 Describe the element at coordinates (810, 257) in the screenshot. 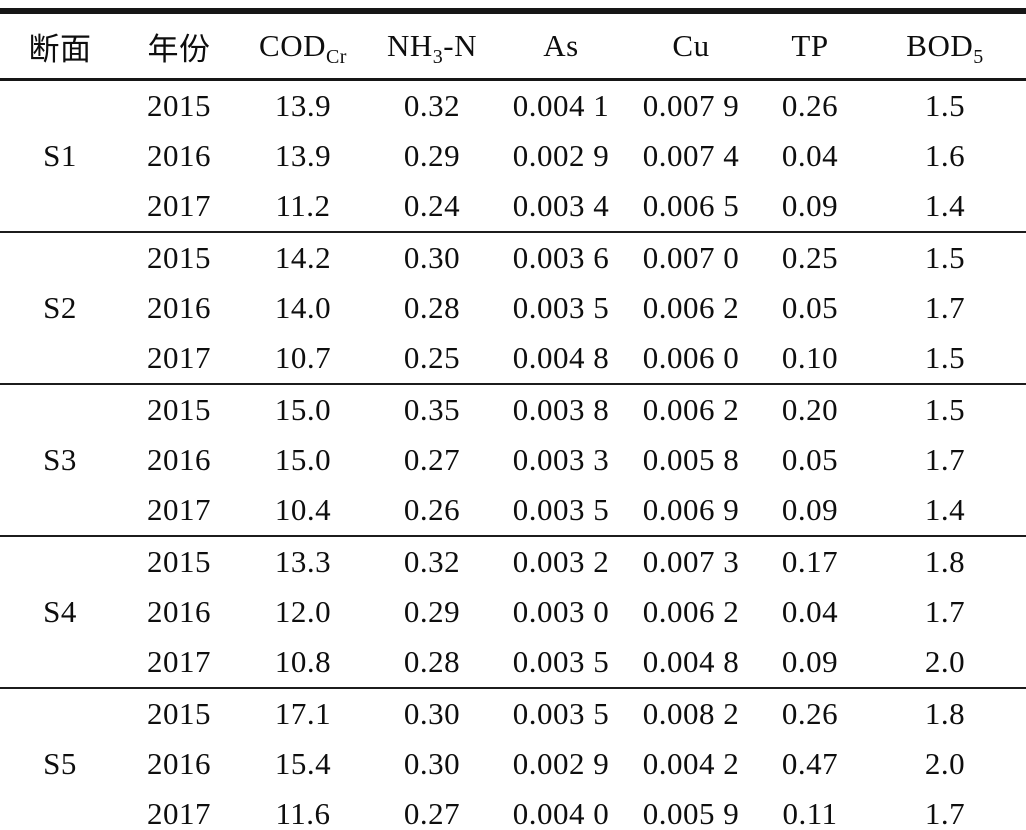

I see `cell-tp: 0.25` at that location.